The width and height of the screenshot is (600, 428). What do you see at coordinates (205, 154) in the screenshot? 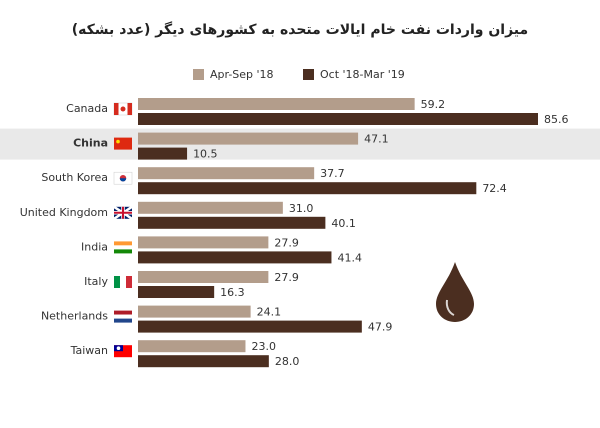
I see `value-label: 10.5` at bounding box center [205, 154].